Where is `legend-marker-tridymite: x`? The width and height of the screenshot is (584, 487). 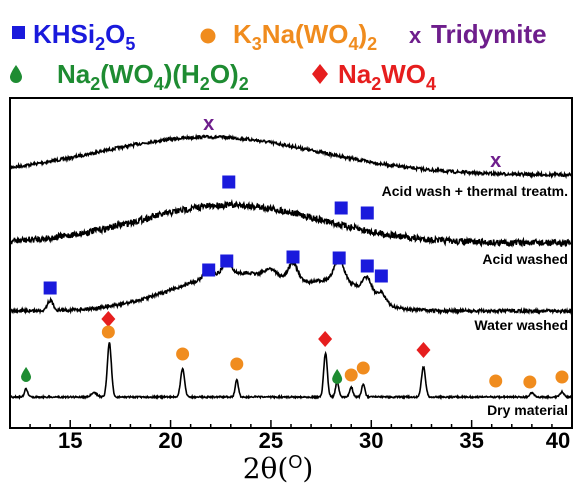 legend-marker-tridymite: x is located at coordinates (415, 35).